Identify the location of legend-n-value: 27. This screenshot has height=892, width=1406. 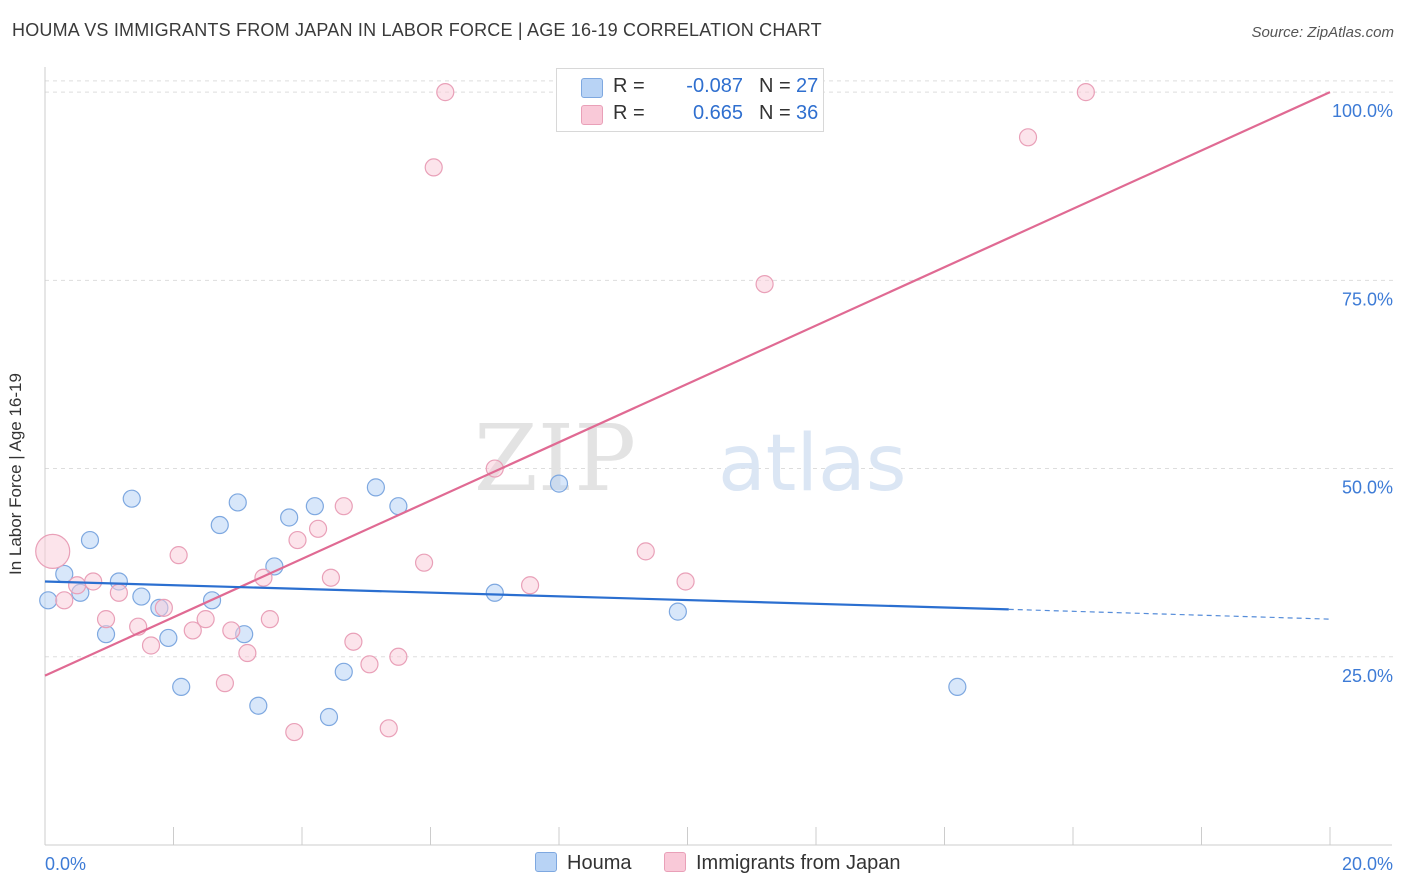
(807, 86).